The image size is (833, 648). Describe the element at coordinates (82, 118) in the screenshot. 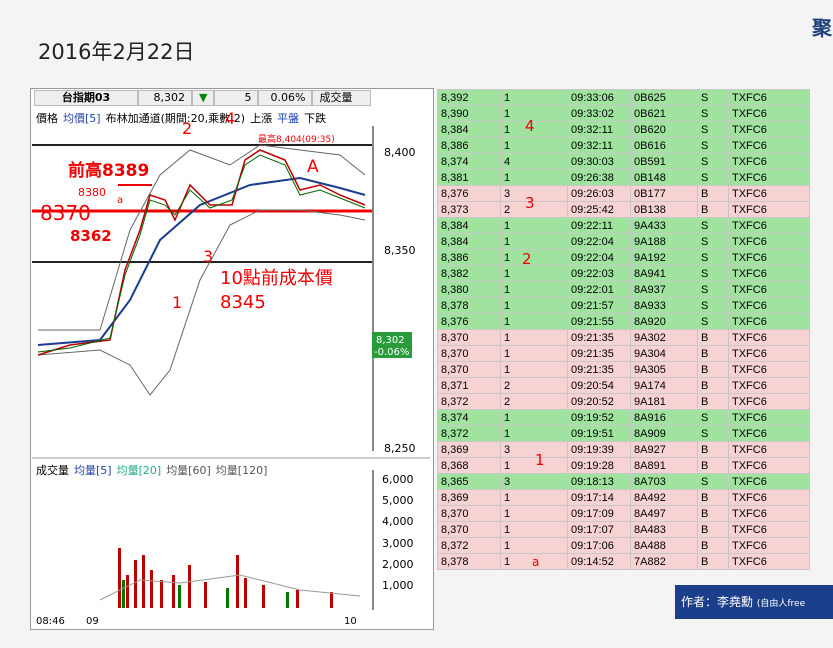

I see `legend-item: 均價[5]` at that location.